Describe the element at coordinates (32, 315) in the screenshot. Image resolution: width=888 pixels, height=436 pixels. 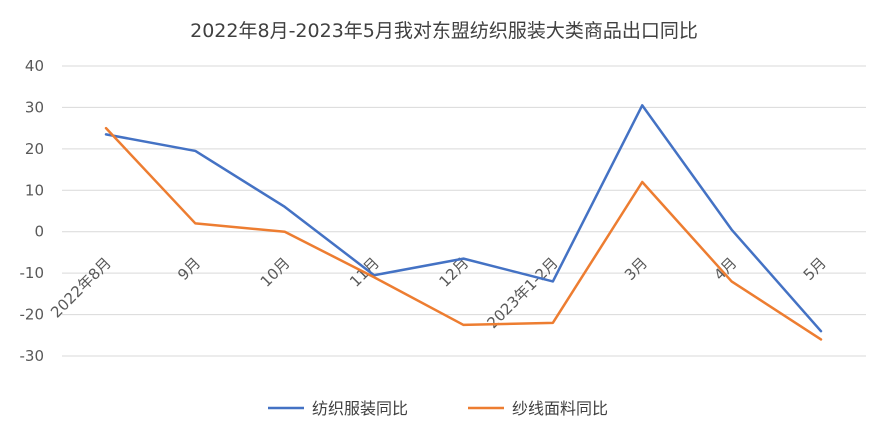
I see `y-tick-label: -20` at that location.